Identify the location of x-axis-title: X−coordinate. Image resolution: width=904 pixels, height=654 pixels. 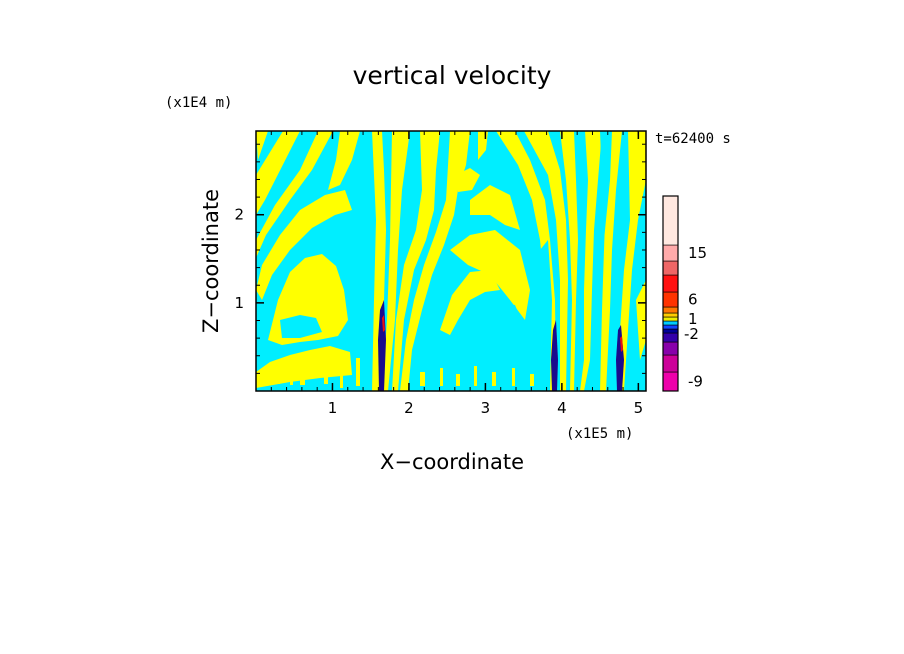
(452, 462).